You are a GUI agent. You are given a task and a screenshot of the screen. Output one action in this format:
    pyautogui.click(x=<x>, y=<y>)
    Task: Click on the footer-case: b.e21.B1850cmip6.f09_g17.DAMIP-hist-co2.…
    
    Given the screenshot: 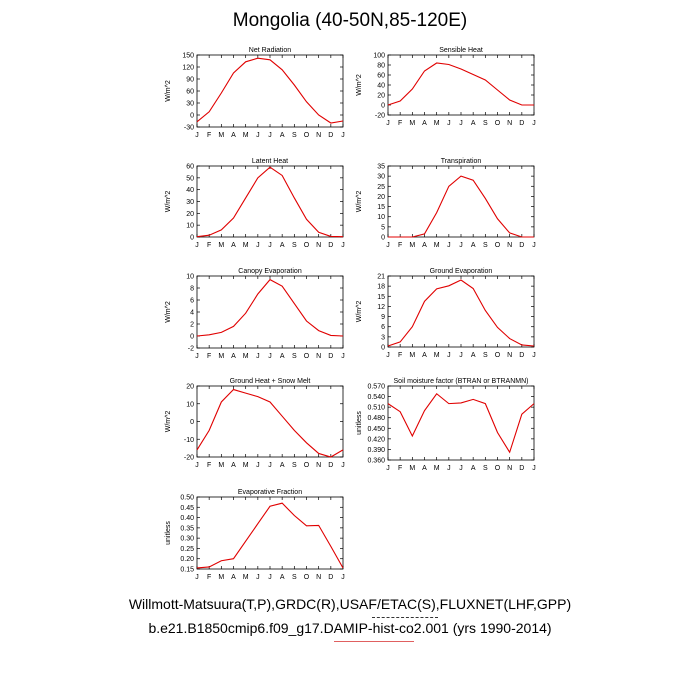 What is the action you would take?
    pyautogui.click(x=350, y=628)
    